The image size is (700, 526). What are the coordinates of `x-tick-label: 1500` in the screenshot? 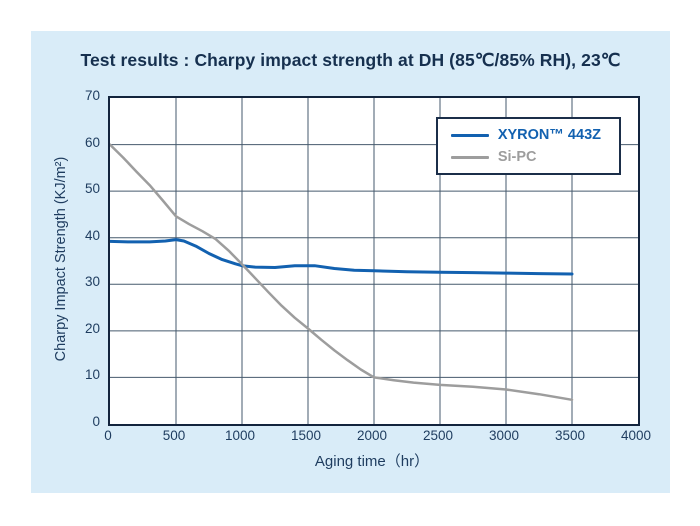 It's located at (306, 435).